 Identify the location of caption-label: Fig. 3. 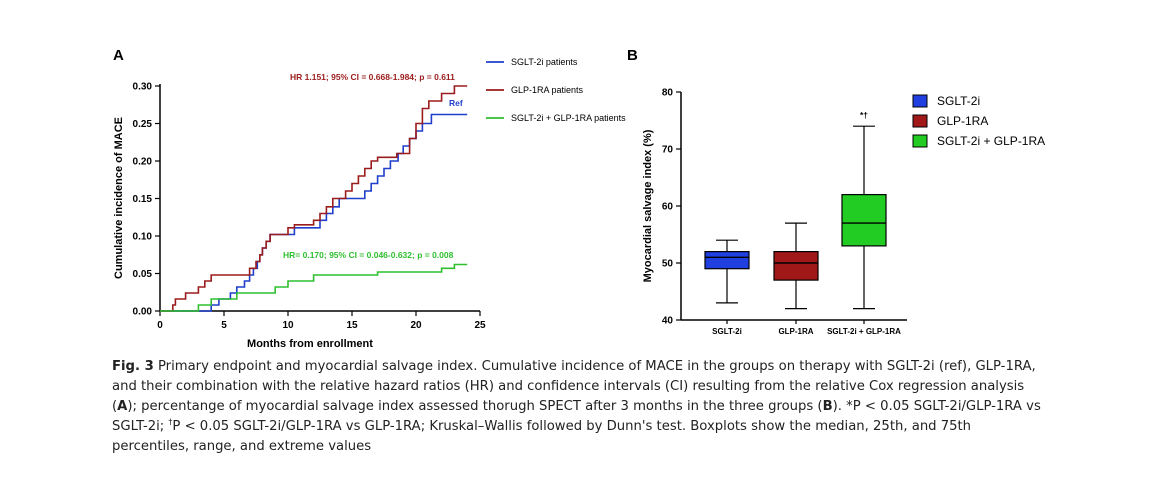
(133, 366).